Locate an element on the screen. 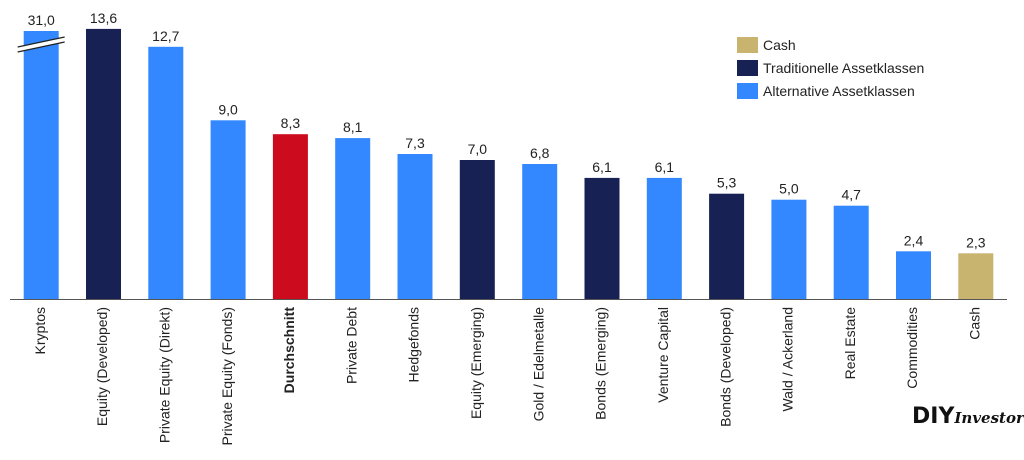  legend-swatch-trad is located at coordinates (747, 68).